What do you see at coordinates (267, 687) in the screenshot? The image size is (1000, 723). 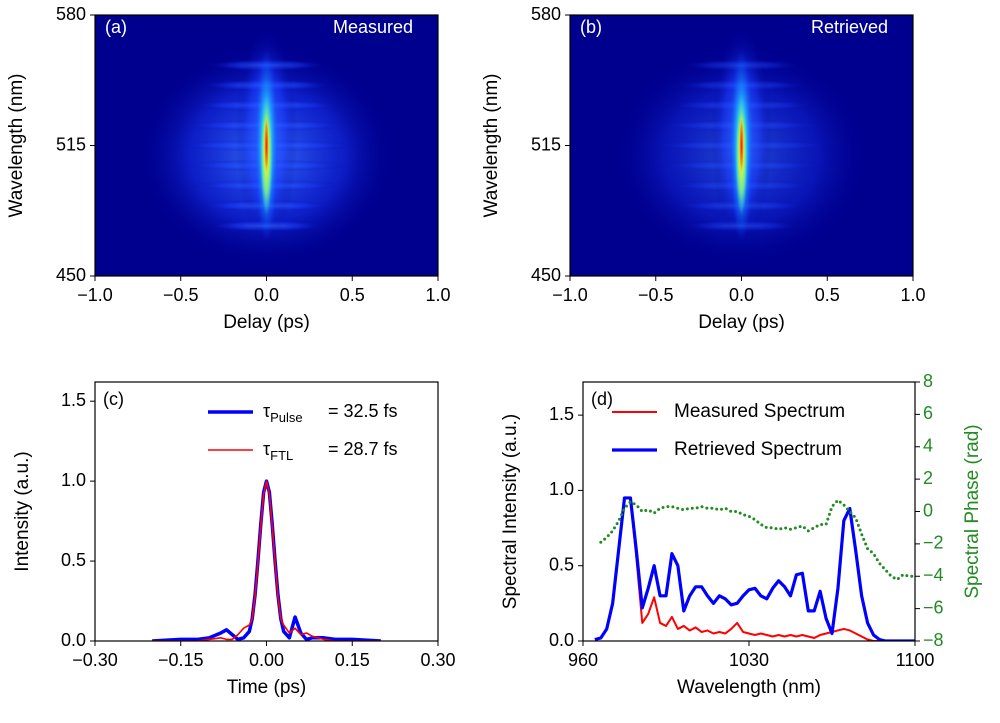 I see `x-axis-label: Time (ps)` at bounding box center [267, 687].